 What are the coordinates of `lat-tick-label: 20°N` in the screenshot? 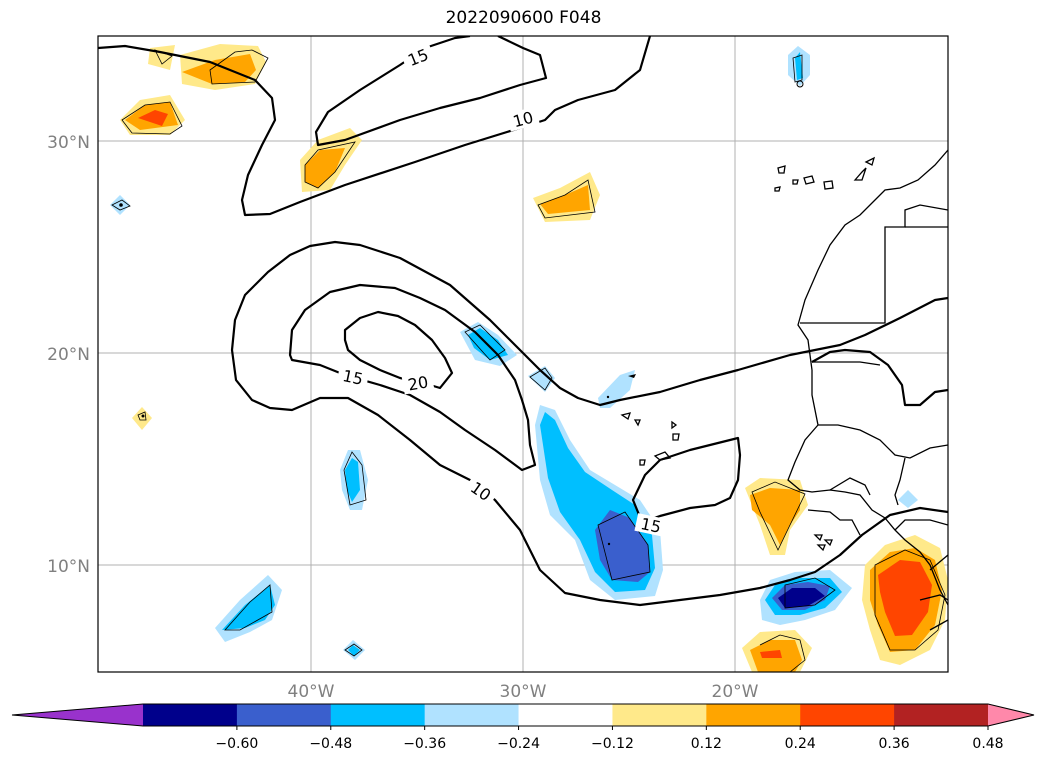 It's located at (68, 355).